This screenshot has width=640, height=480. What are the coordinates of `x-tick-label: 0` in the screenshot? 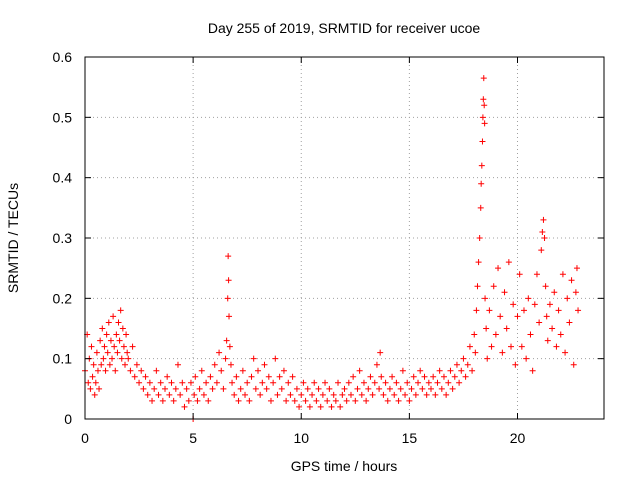 It's located at (85, 438).